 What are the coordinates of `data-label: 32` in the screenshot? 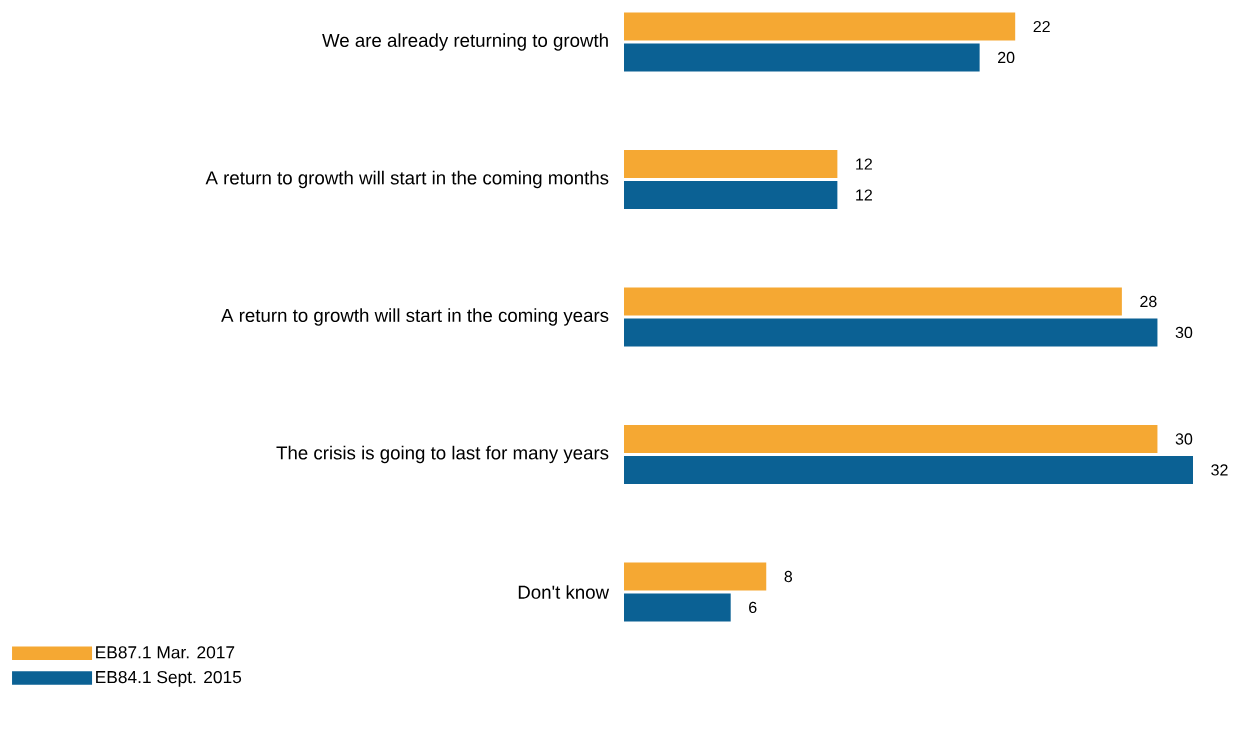 It's located at (1219, 470).